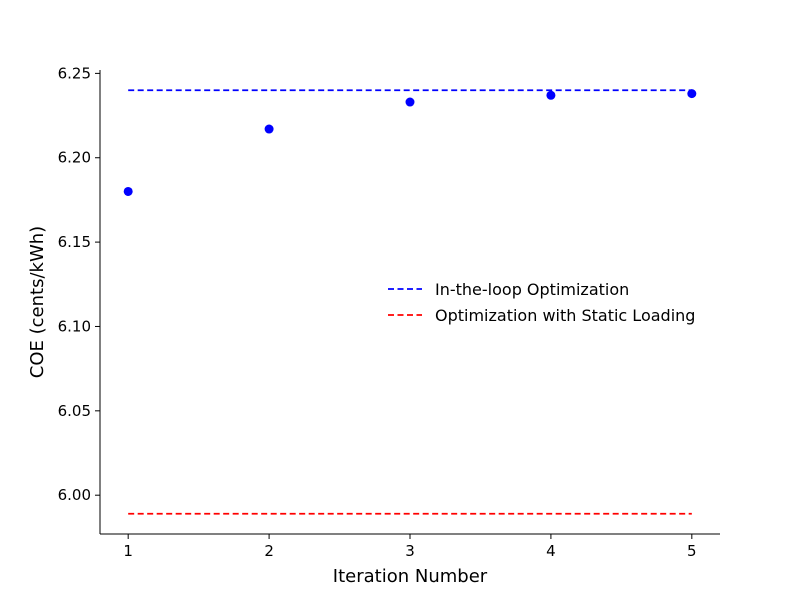  What do you see at coordinates (74, 411) in the screenshot?
I see `y-tick-label: 6.05` at bounding box center [74, 411].